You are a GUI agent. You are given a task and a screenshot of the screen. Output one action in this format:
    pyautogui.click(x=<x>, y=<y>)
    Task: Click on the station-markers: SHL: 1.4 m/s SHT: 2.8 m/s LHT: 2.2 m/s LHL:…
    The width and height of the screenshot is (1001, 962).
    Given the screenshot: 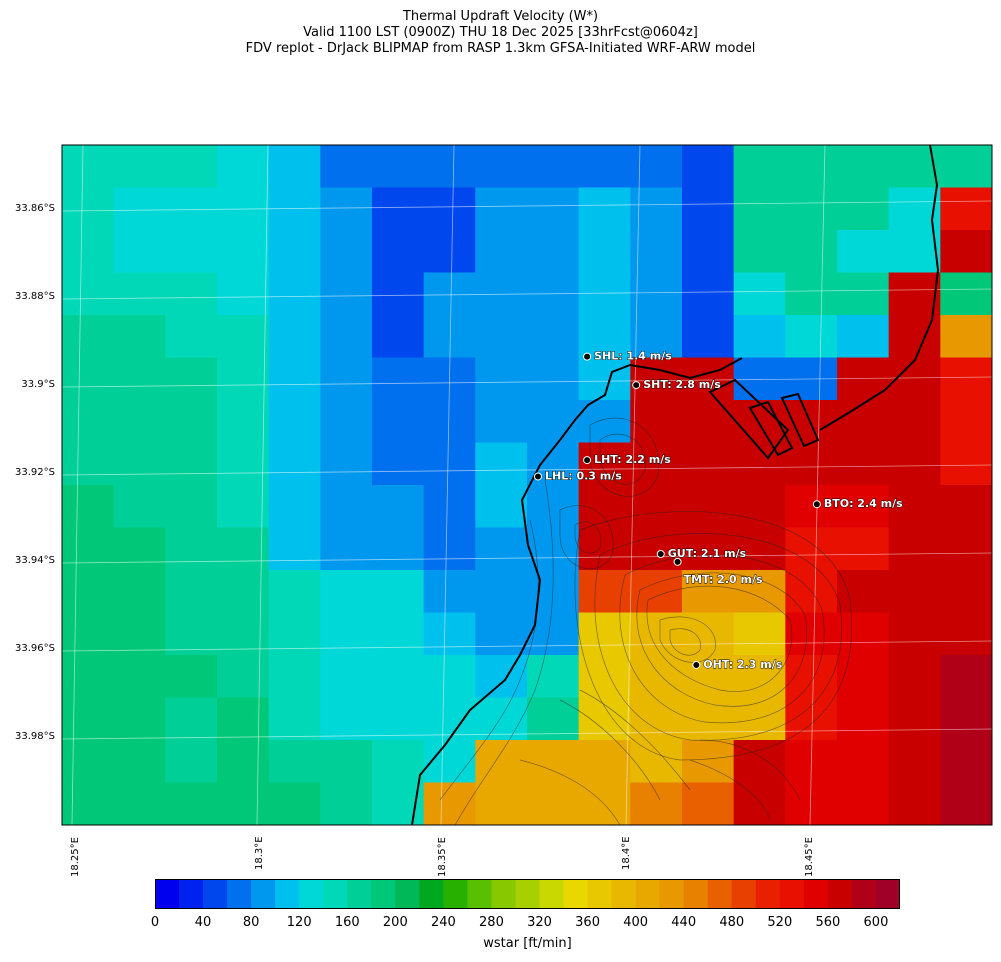 What is the action you would take?
    pyautogui.click(x=718, y=510)
    